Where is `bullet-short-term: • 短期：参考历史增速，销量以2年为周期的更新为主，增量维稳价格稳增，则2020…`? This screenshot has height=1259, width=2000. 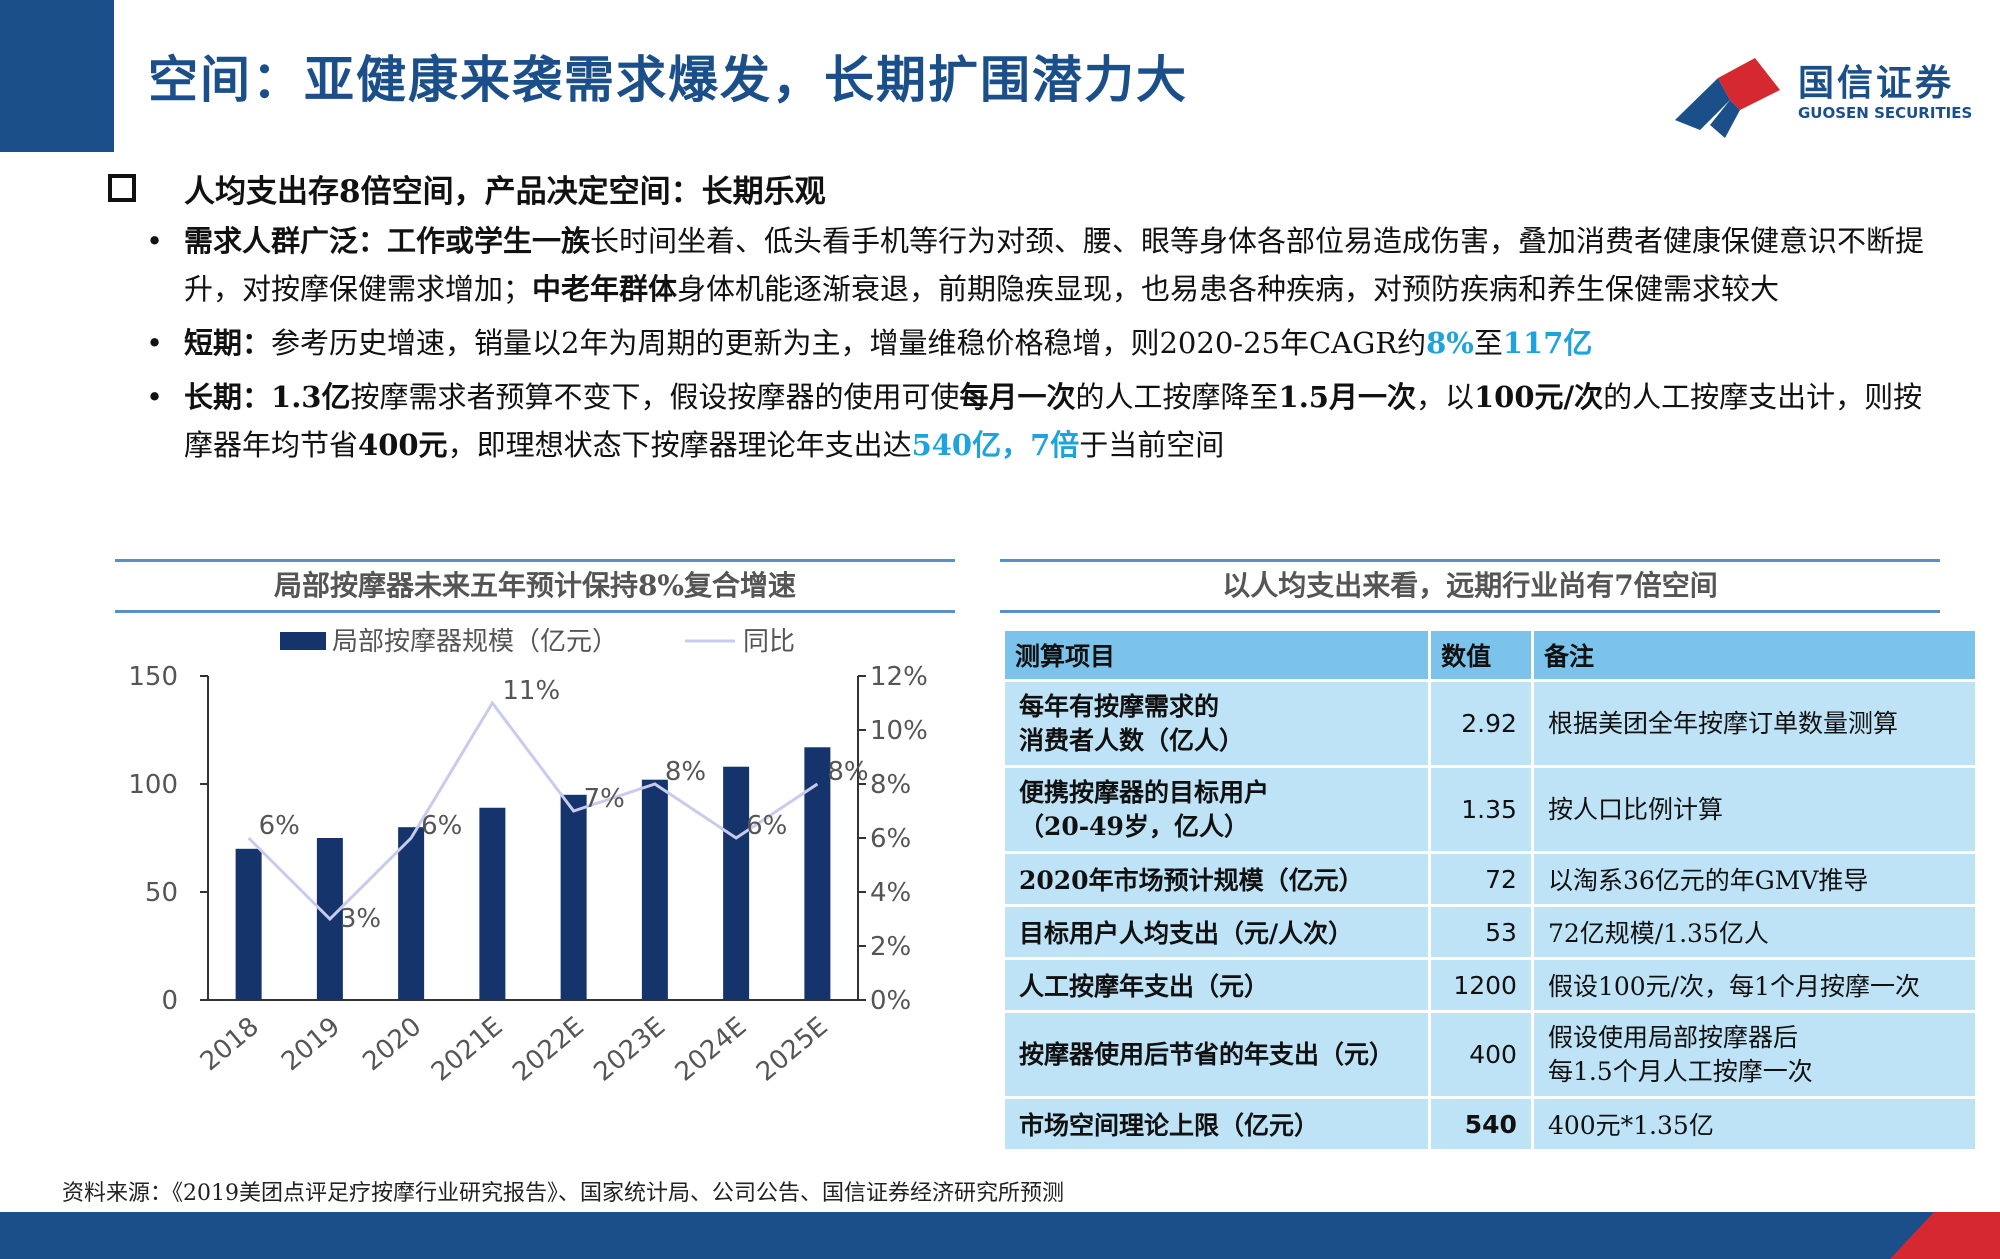
bullet-short-term: • 短期：参考历史增速，销量以2年为周期的更新为主，增量维稳价格稳增，则2020… is located at coordinates (1023, 343).